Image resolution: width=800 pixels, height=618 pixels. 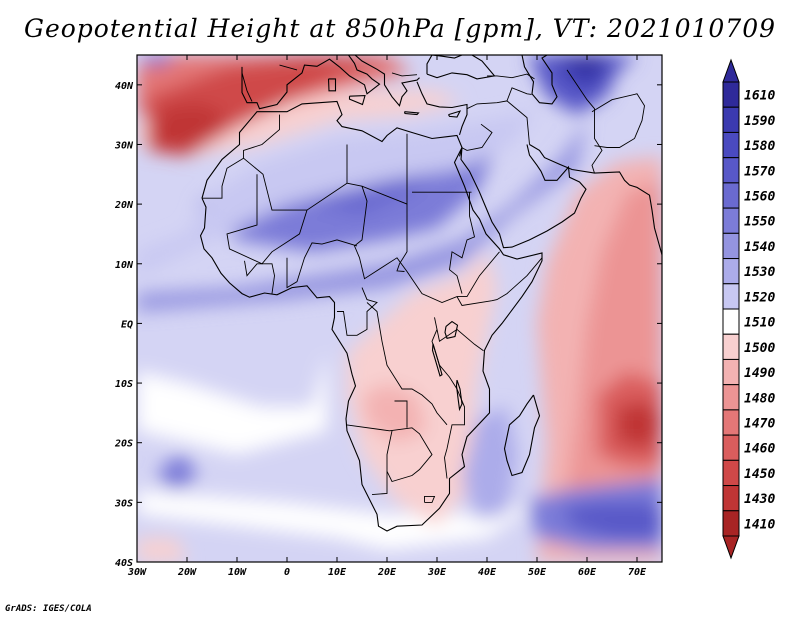 I want to click on colorbar-label-1570: 1570, so click(x=759, y=171).